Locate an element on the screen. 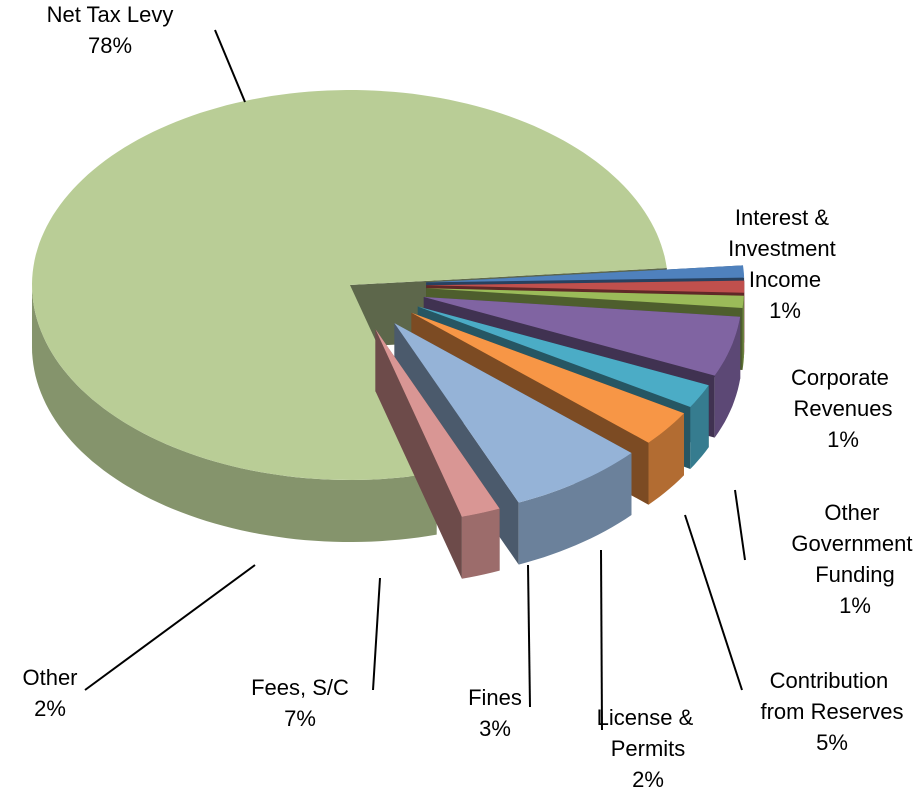 Image resolution: width=918 pixels, height=799 pixels. slice-label: Other is located at coordinates (49, 677).